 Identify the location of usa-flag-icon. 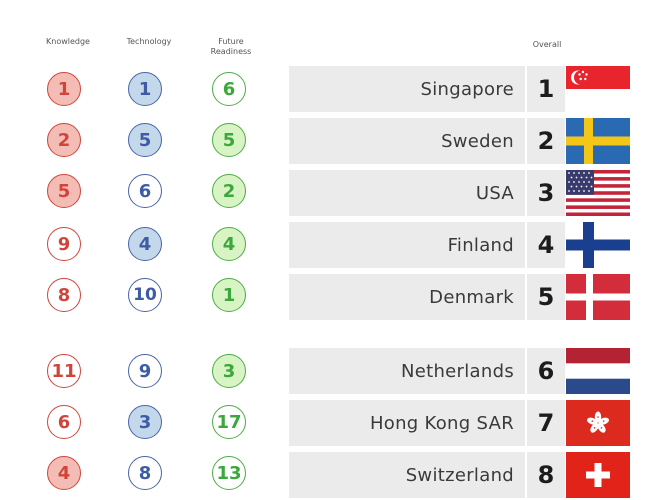
(598, 193).